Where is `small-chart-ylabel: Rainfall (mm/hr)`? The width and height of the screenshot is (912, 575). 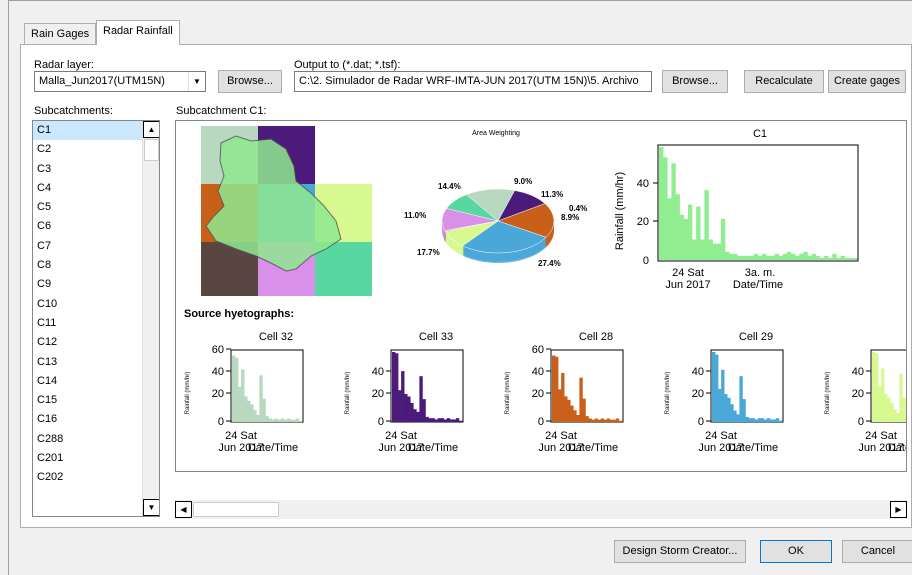 small-chart-ylabel: Rainfall (mm/hr) is located at coordinates (828, 393).